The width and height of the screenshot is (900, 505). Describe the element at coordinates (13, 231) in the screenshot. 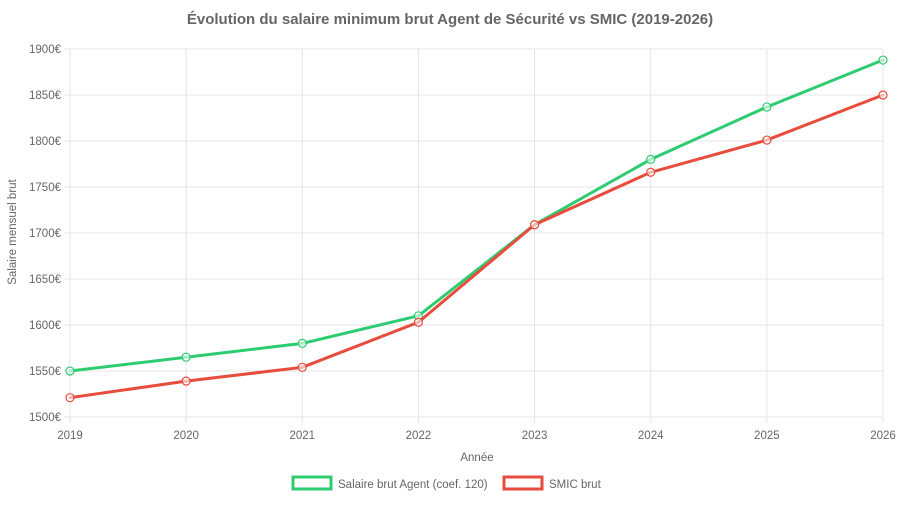

I see `y-axis-label: Salaire mensuel brut` at that location.